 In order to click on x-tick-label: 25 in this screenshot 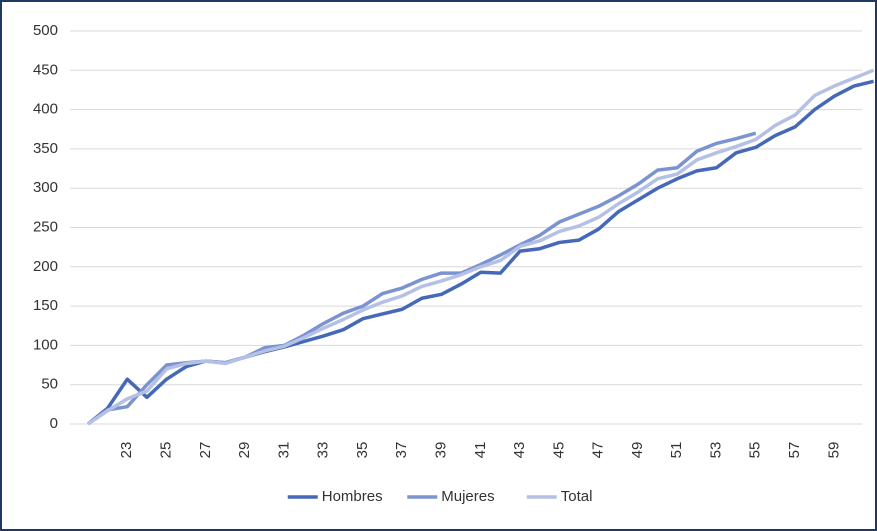, I will do `click(166, 450)`.